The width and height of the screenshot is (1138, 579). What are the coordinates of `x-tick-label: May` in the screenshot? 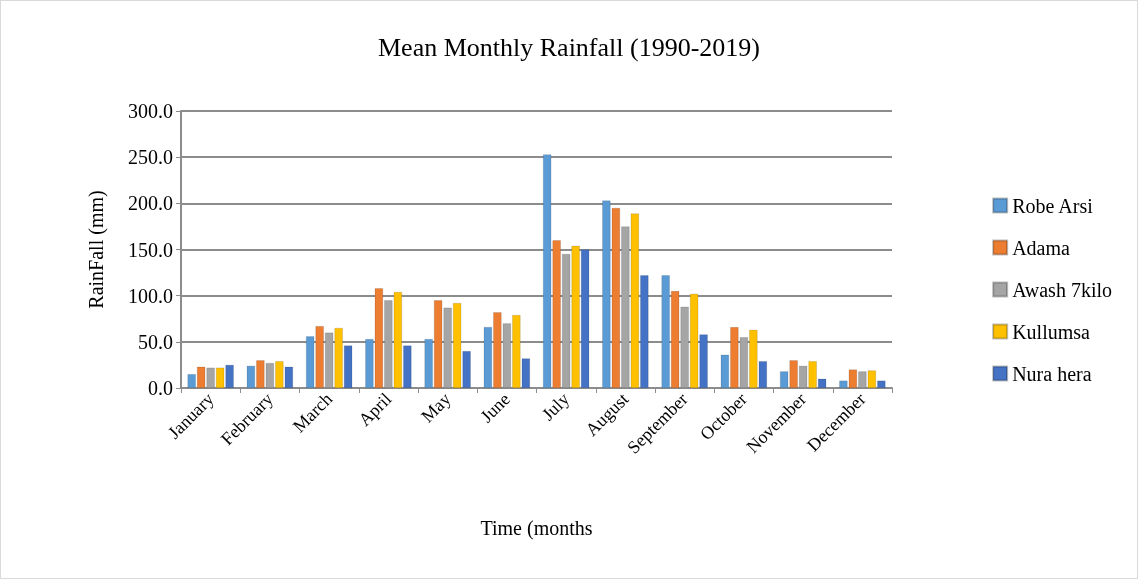 It's located at (436, 407).